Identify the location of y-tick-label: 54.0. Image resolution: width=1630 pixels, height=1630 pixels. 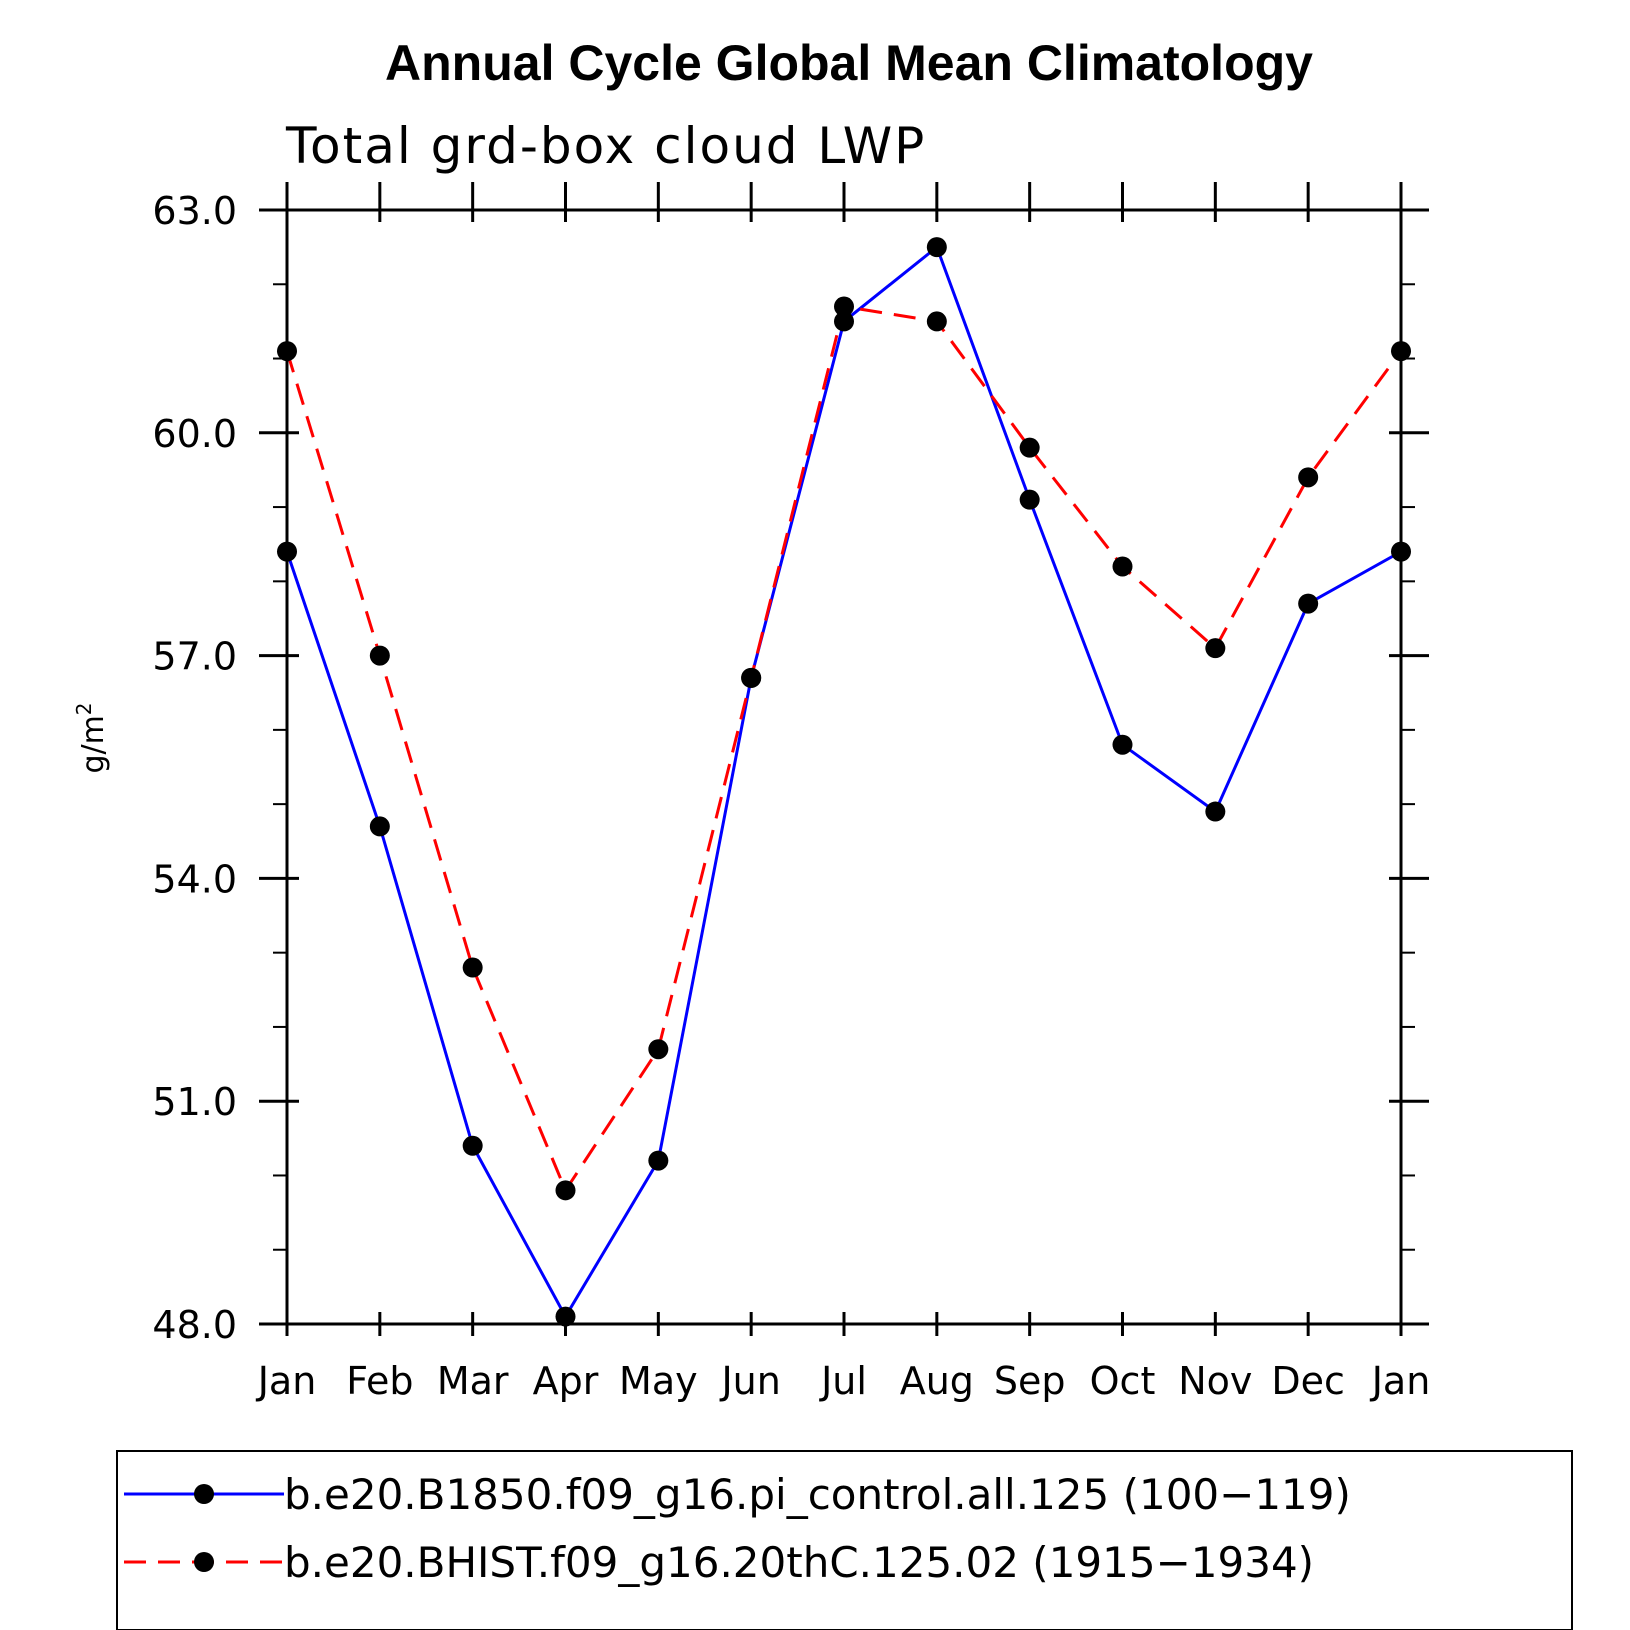
(194, 879).